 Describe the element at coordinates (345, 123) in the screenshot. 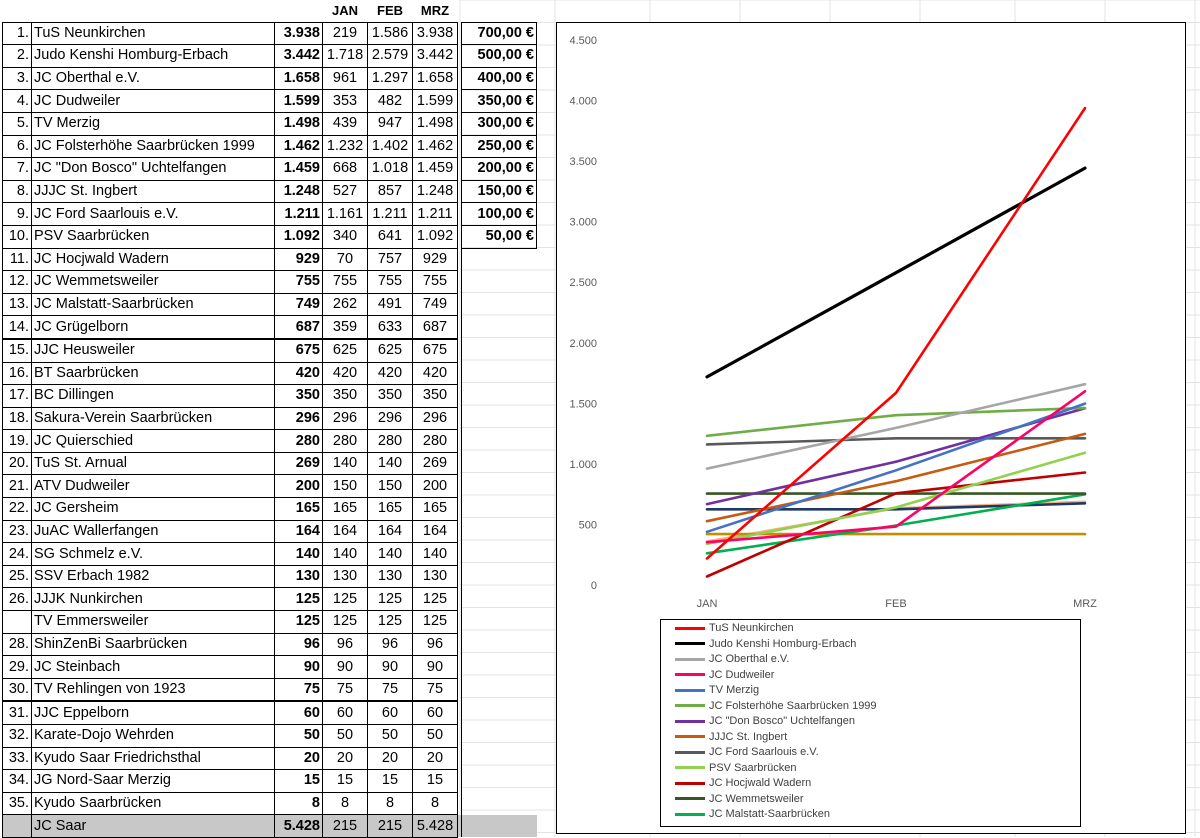

I see `jan-cell: 439` at that location.